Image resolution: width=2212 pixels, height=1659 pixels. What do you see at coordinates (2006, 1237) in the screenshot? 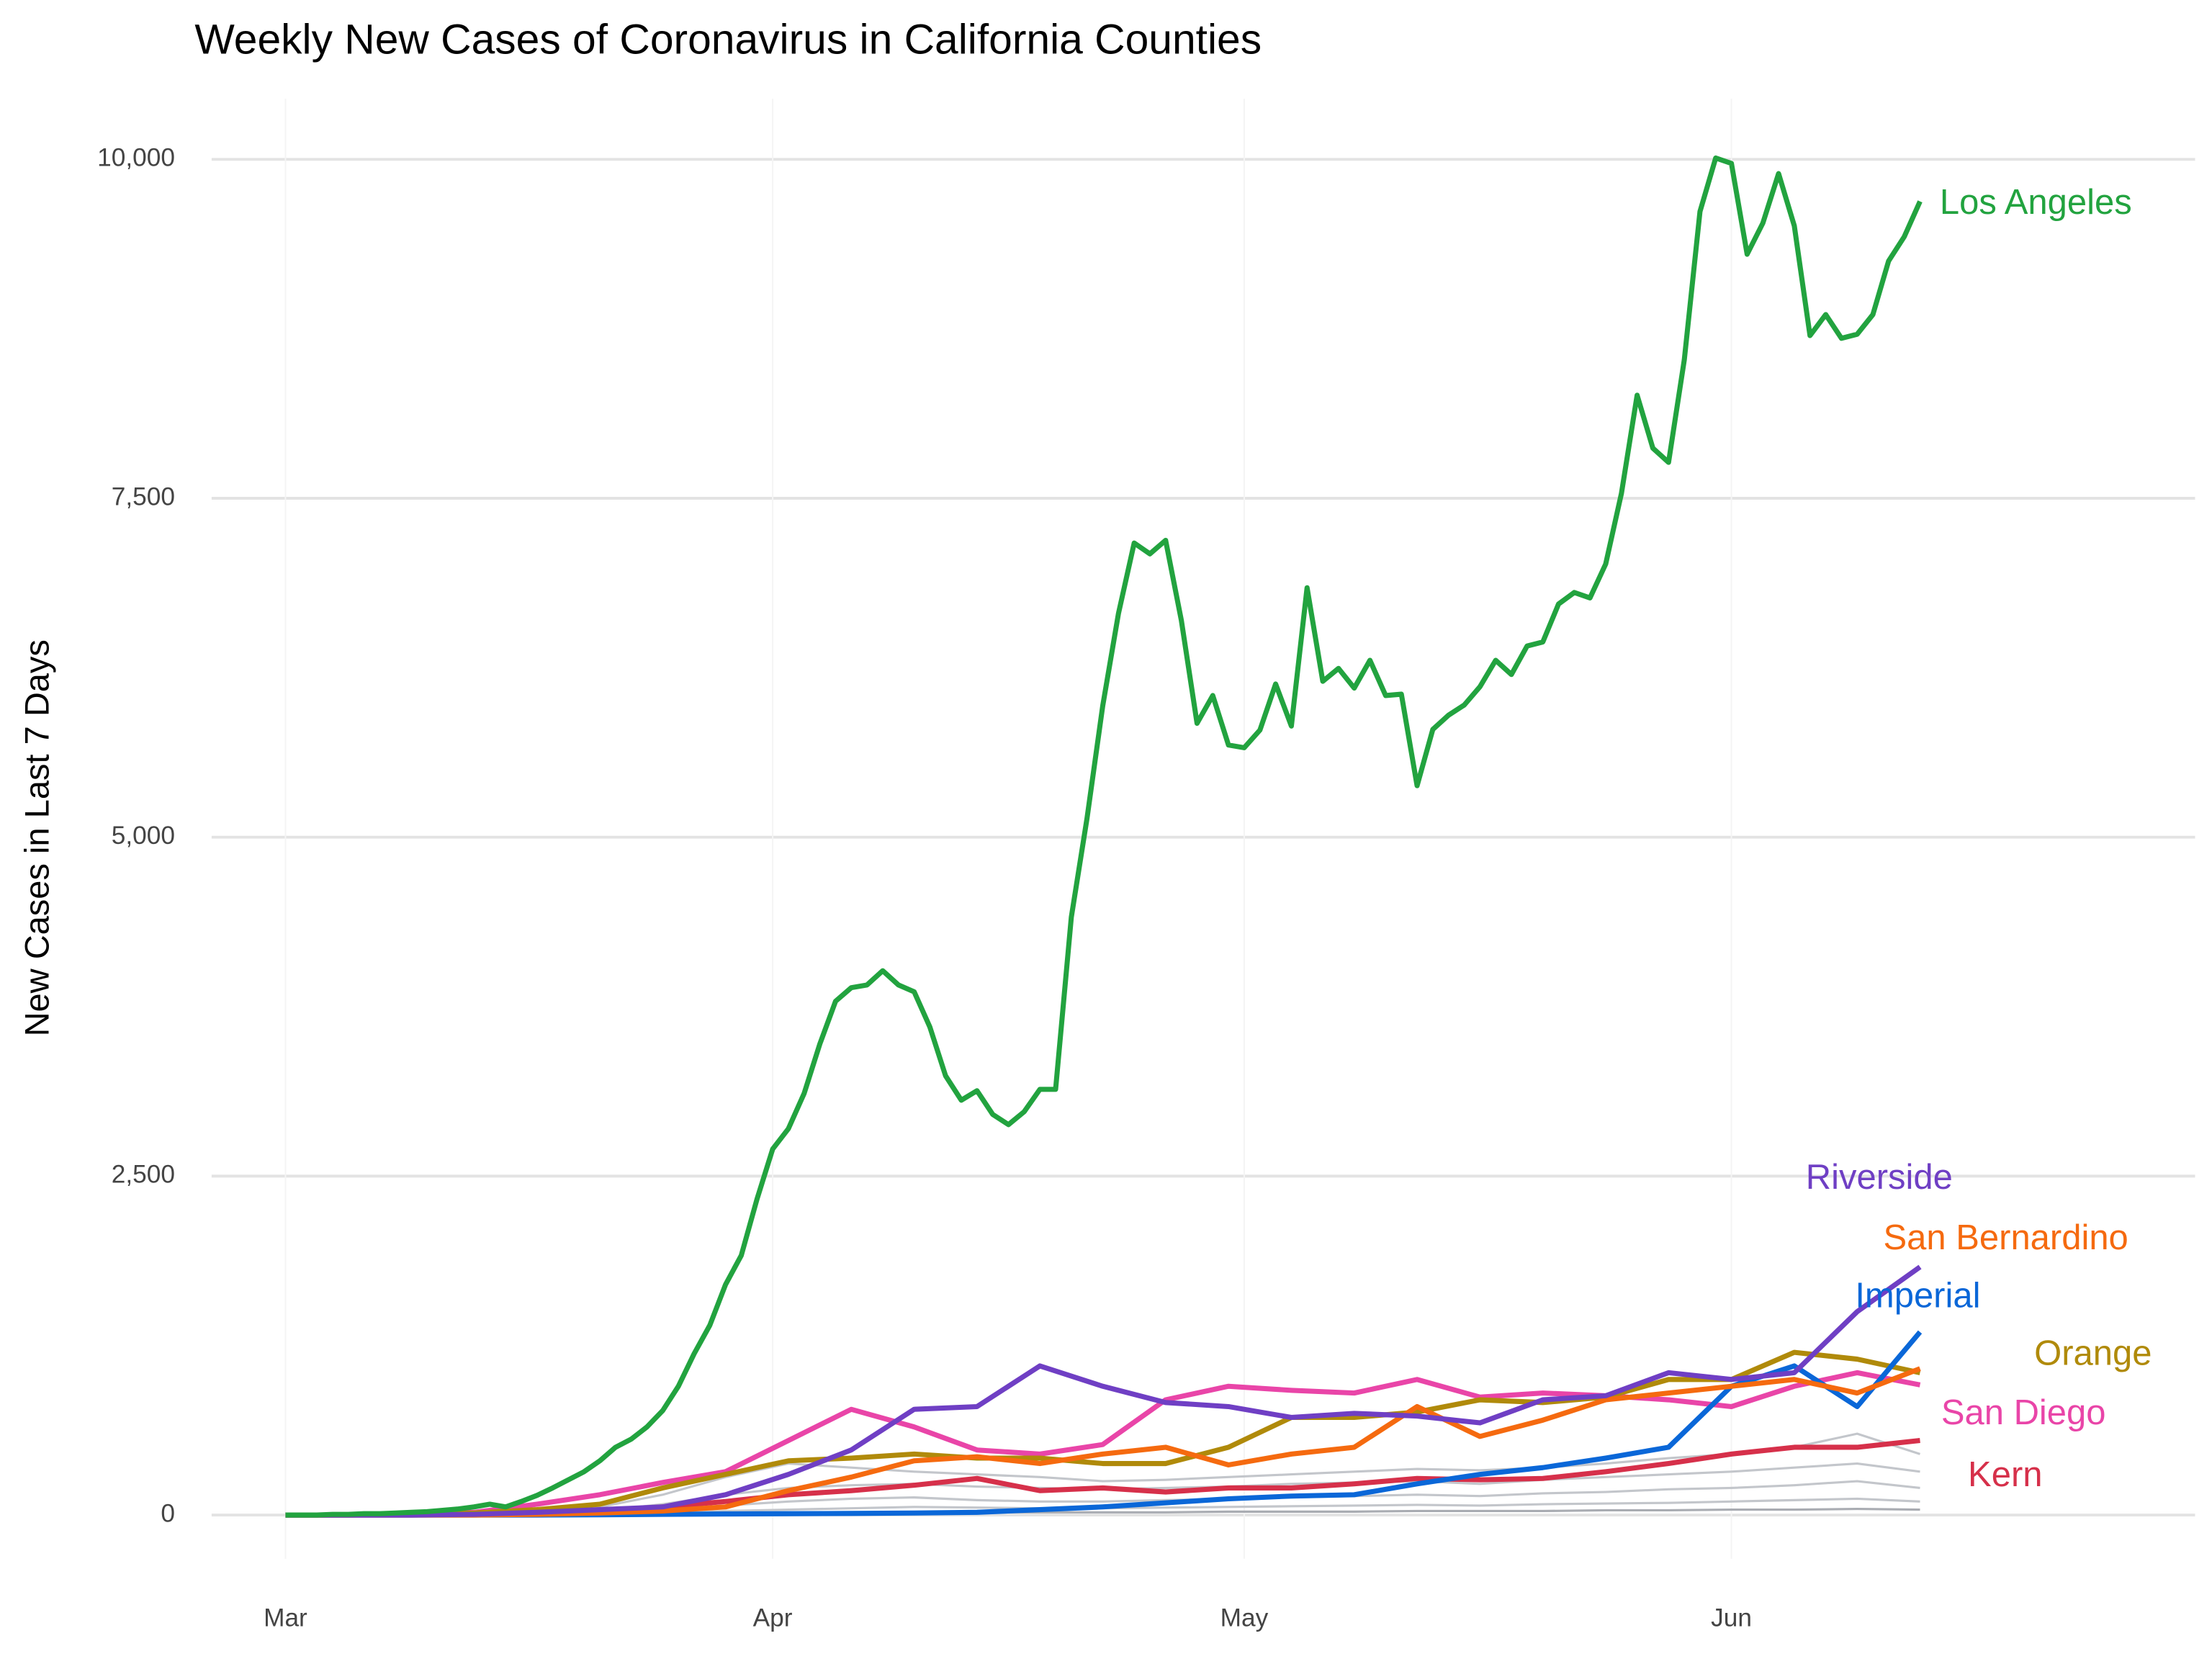
I see `series-label: San Bernardino` at bounding box center [2006, 1237].